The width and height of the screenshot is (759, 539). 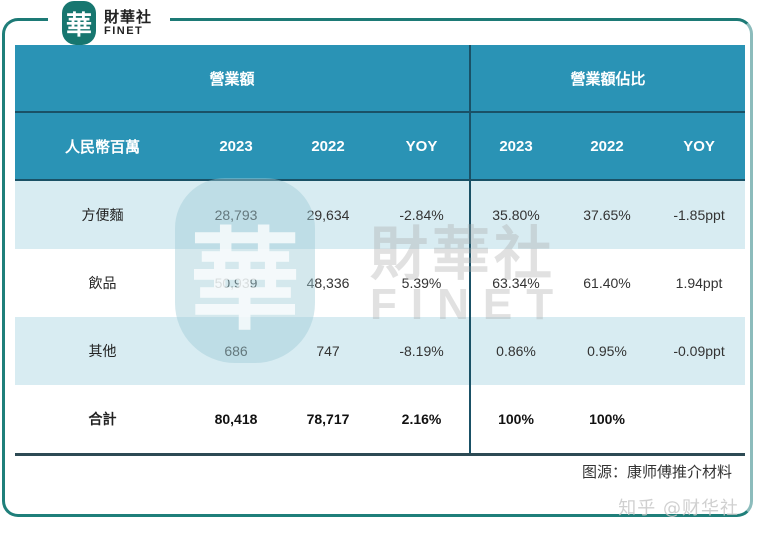 I want to click on brand-name-cn: 財華社, so click(x=128, y=16).